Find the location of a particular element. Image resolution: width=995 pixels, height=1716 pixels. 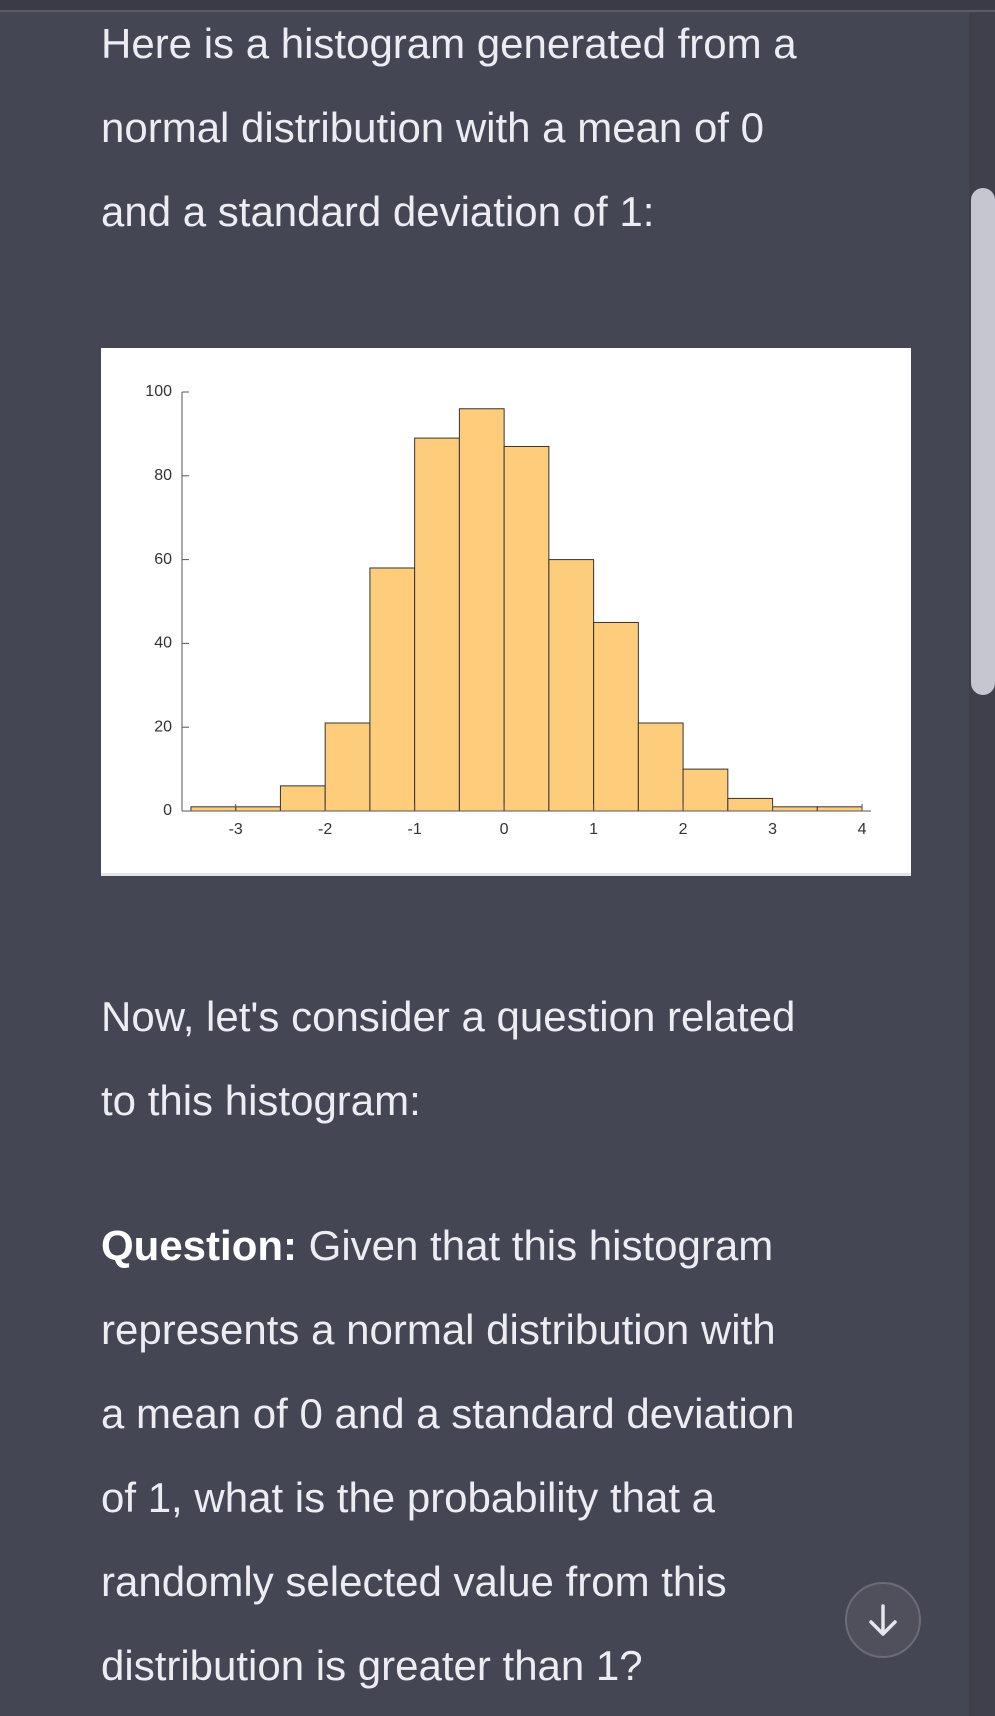

text-line: Question: Given that this histogram is located at coordinates (531, 1246).